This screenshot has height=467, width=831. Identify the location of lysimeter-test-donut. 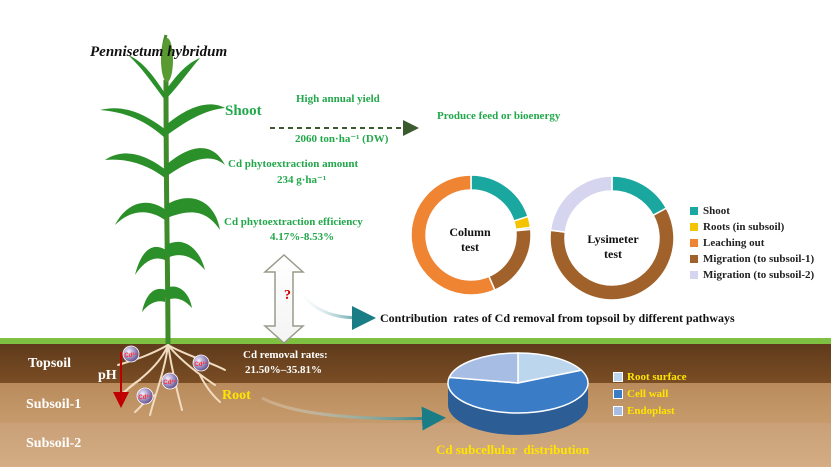
(612, 238).